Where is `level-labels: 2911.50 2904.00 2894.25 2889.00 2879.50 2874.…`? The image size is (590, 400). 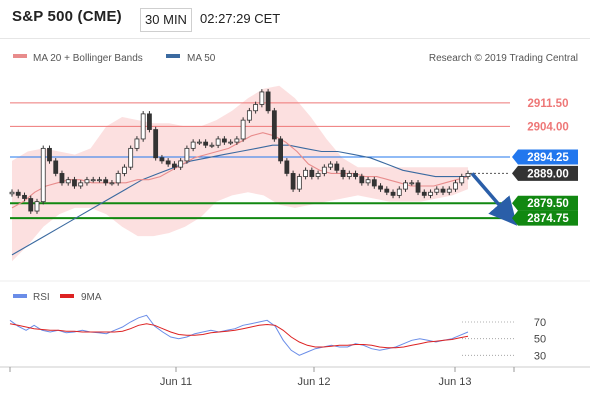 level-labels: 2911.50 2904.00 2894.25 2889.00 2879.50 2874.… is located at coordinates (545, 162).